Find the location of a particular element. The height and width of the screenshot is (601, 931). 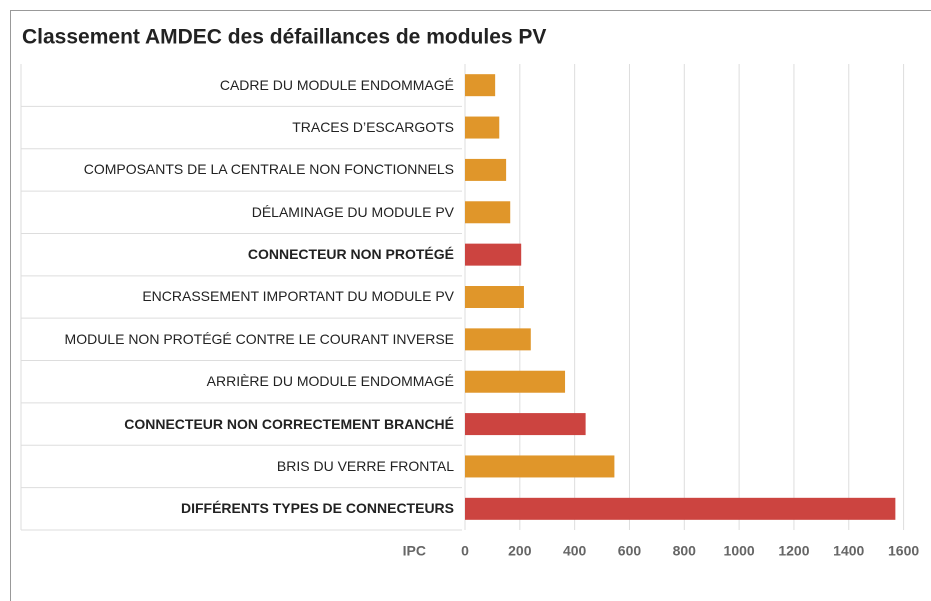

x-tick-label: 800 is located at coordinates (685, 551).